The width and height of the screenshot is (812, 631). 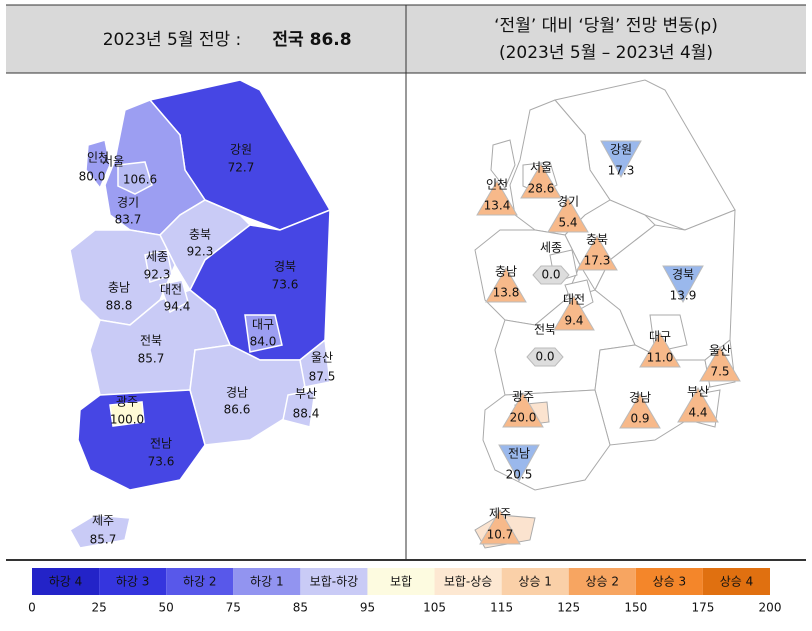 I want to click on region-name: 광주, so click(x=523, y=397).